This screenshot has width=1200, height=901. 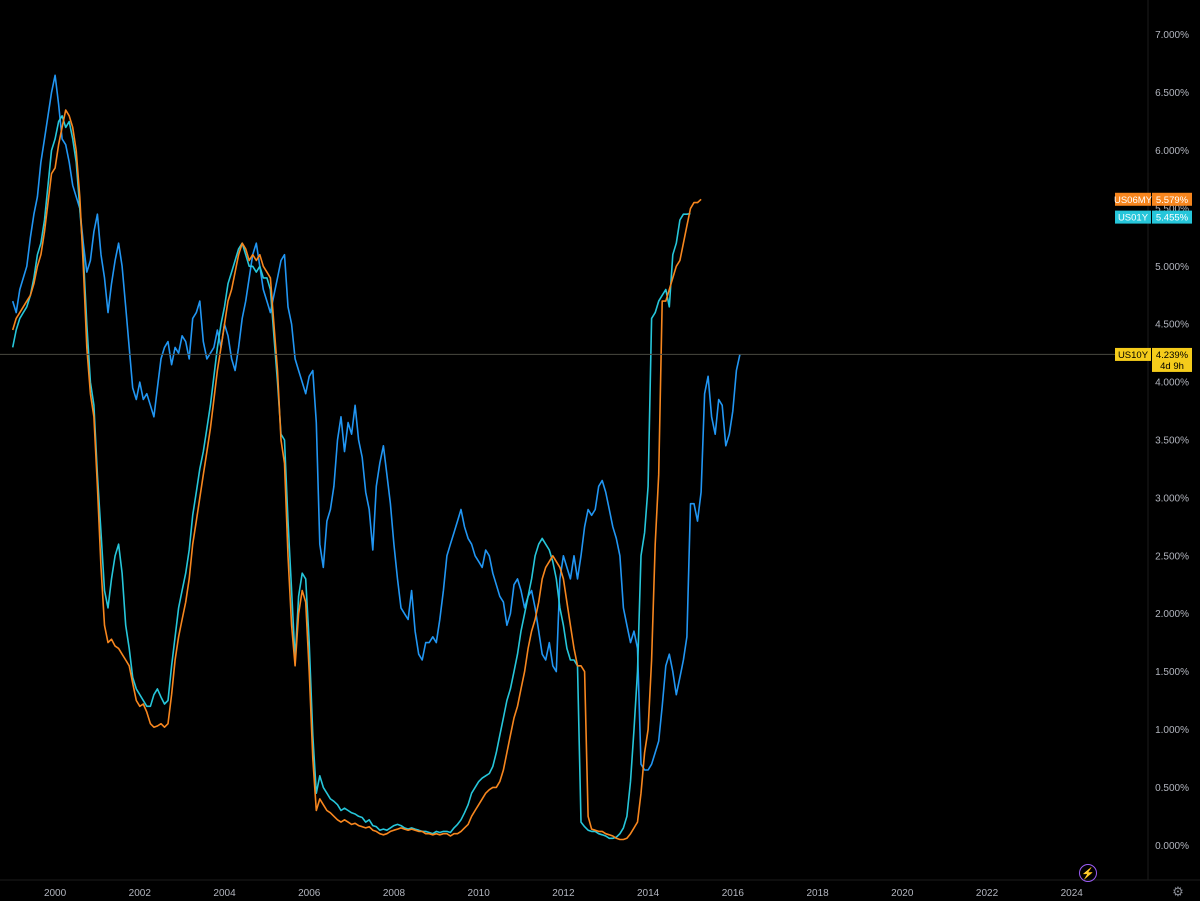 I want to click on price-axis-tick-label: 5.000%, so click(x=1172, y=267).